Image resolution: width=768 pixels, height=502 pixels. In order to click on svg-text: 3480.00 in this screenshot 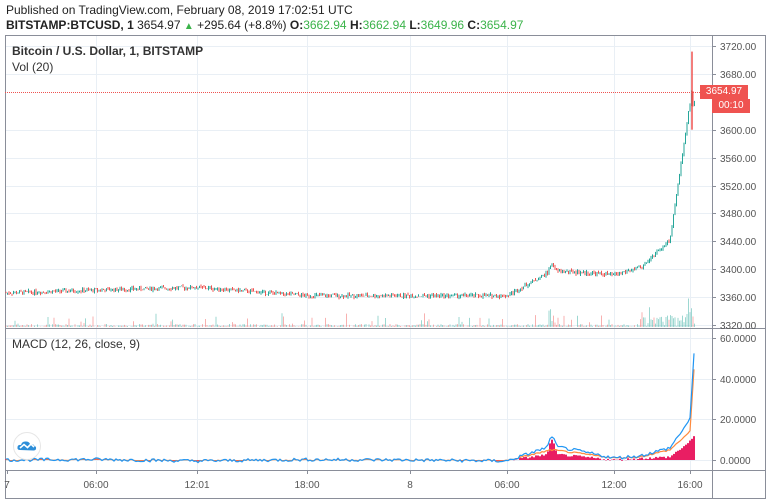, I will do `click(738, 214)`.